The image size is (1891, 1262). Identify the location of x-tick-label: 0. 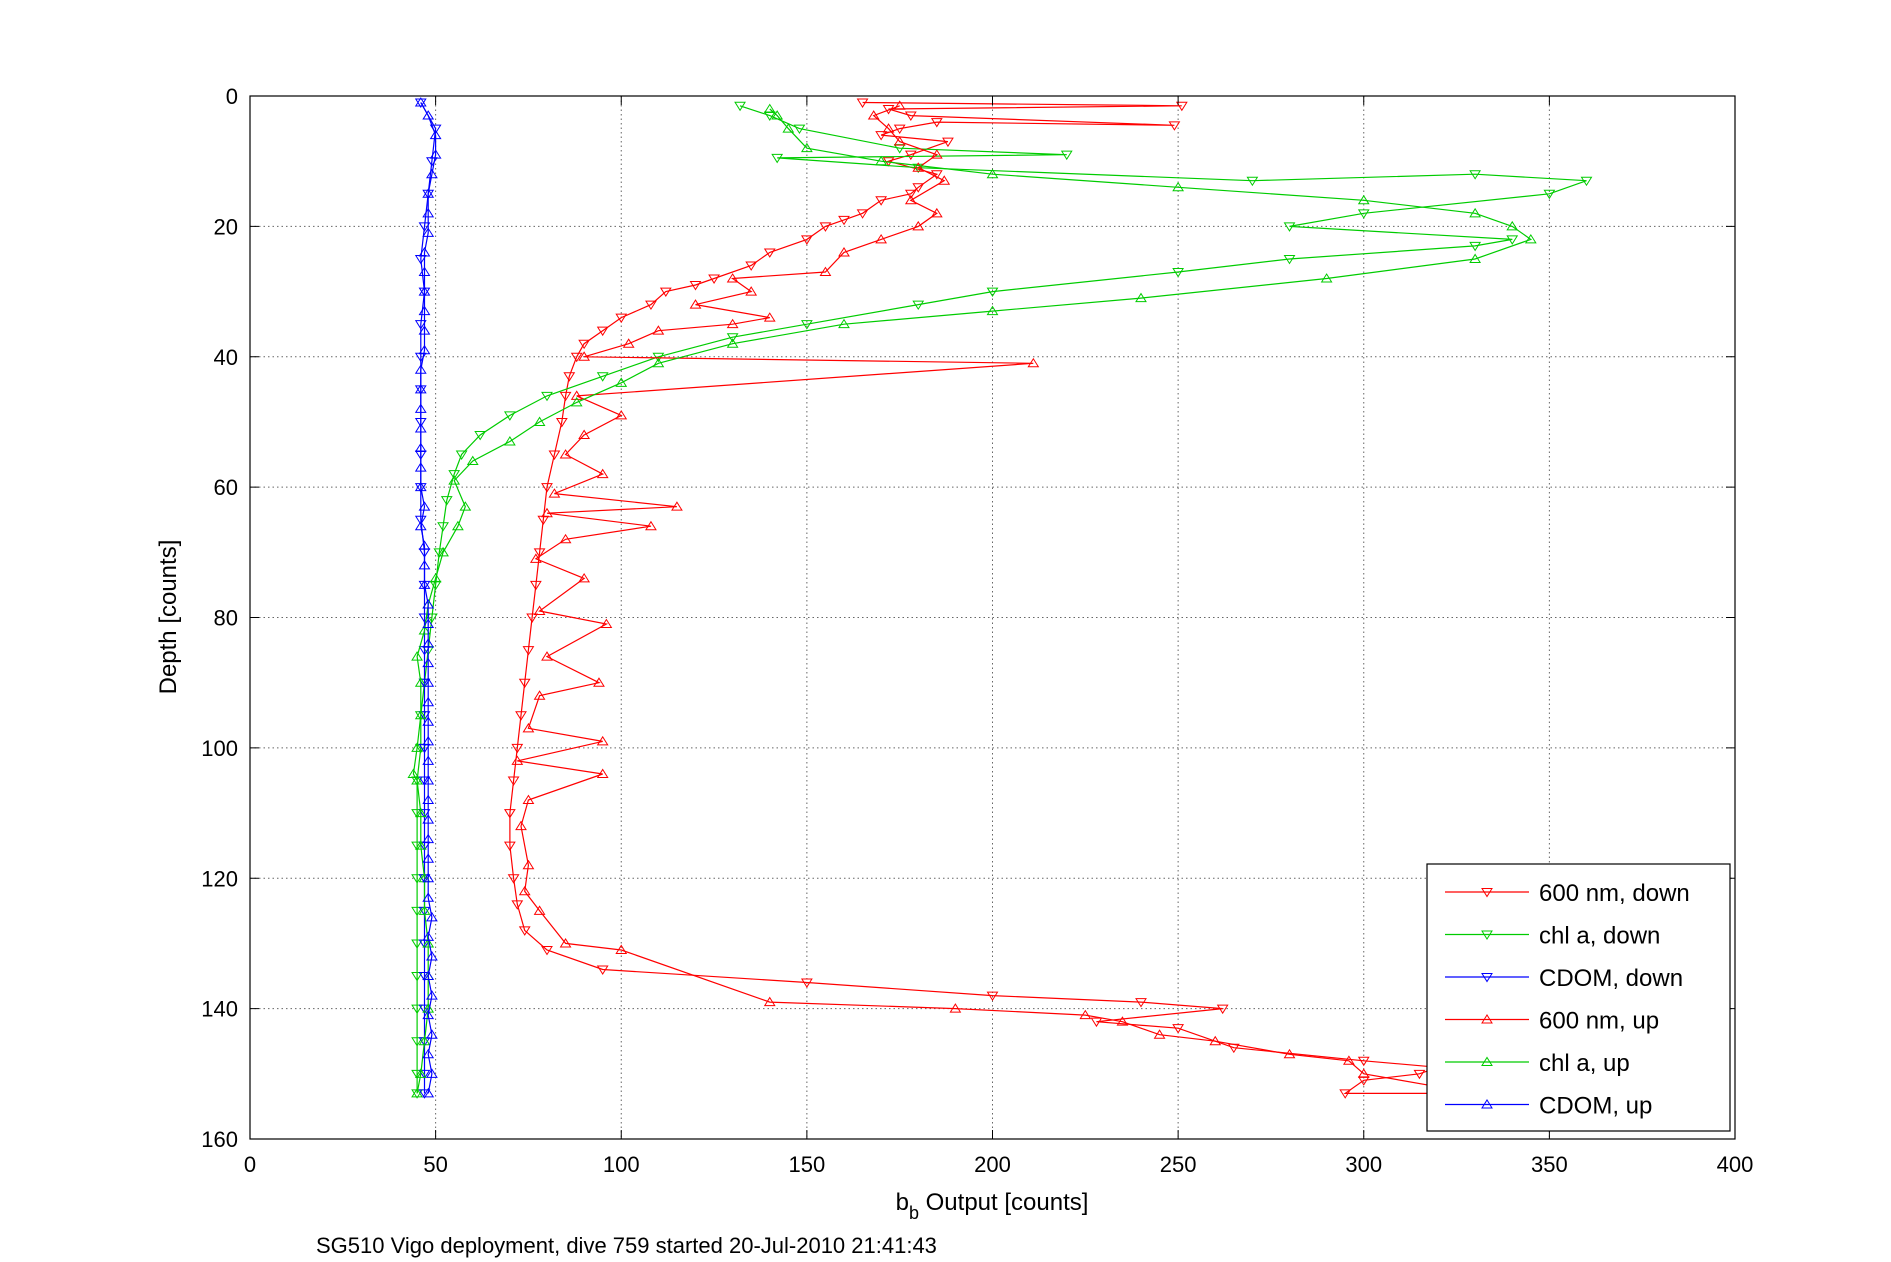
(250, 1164).